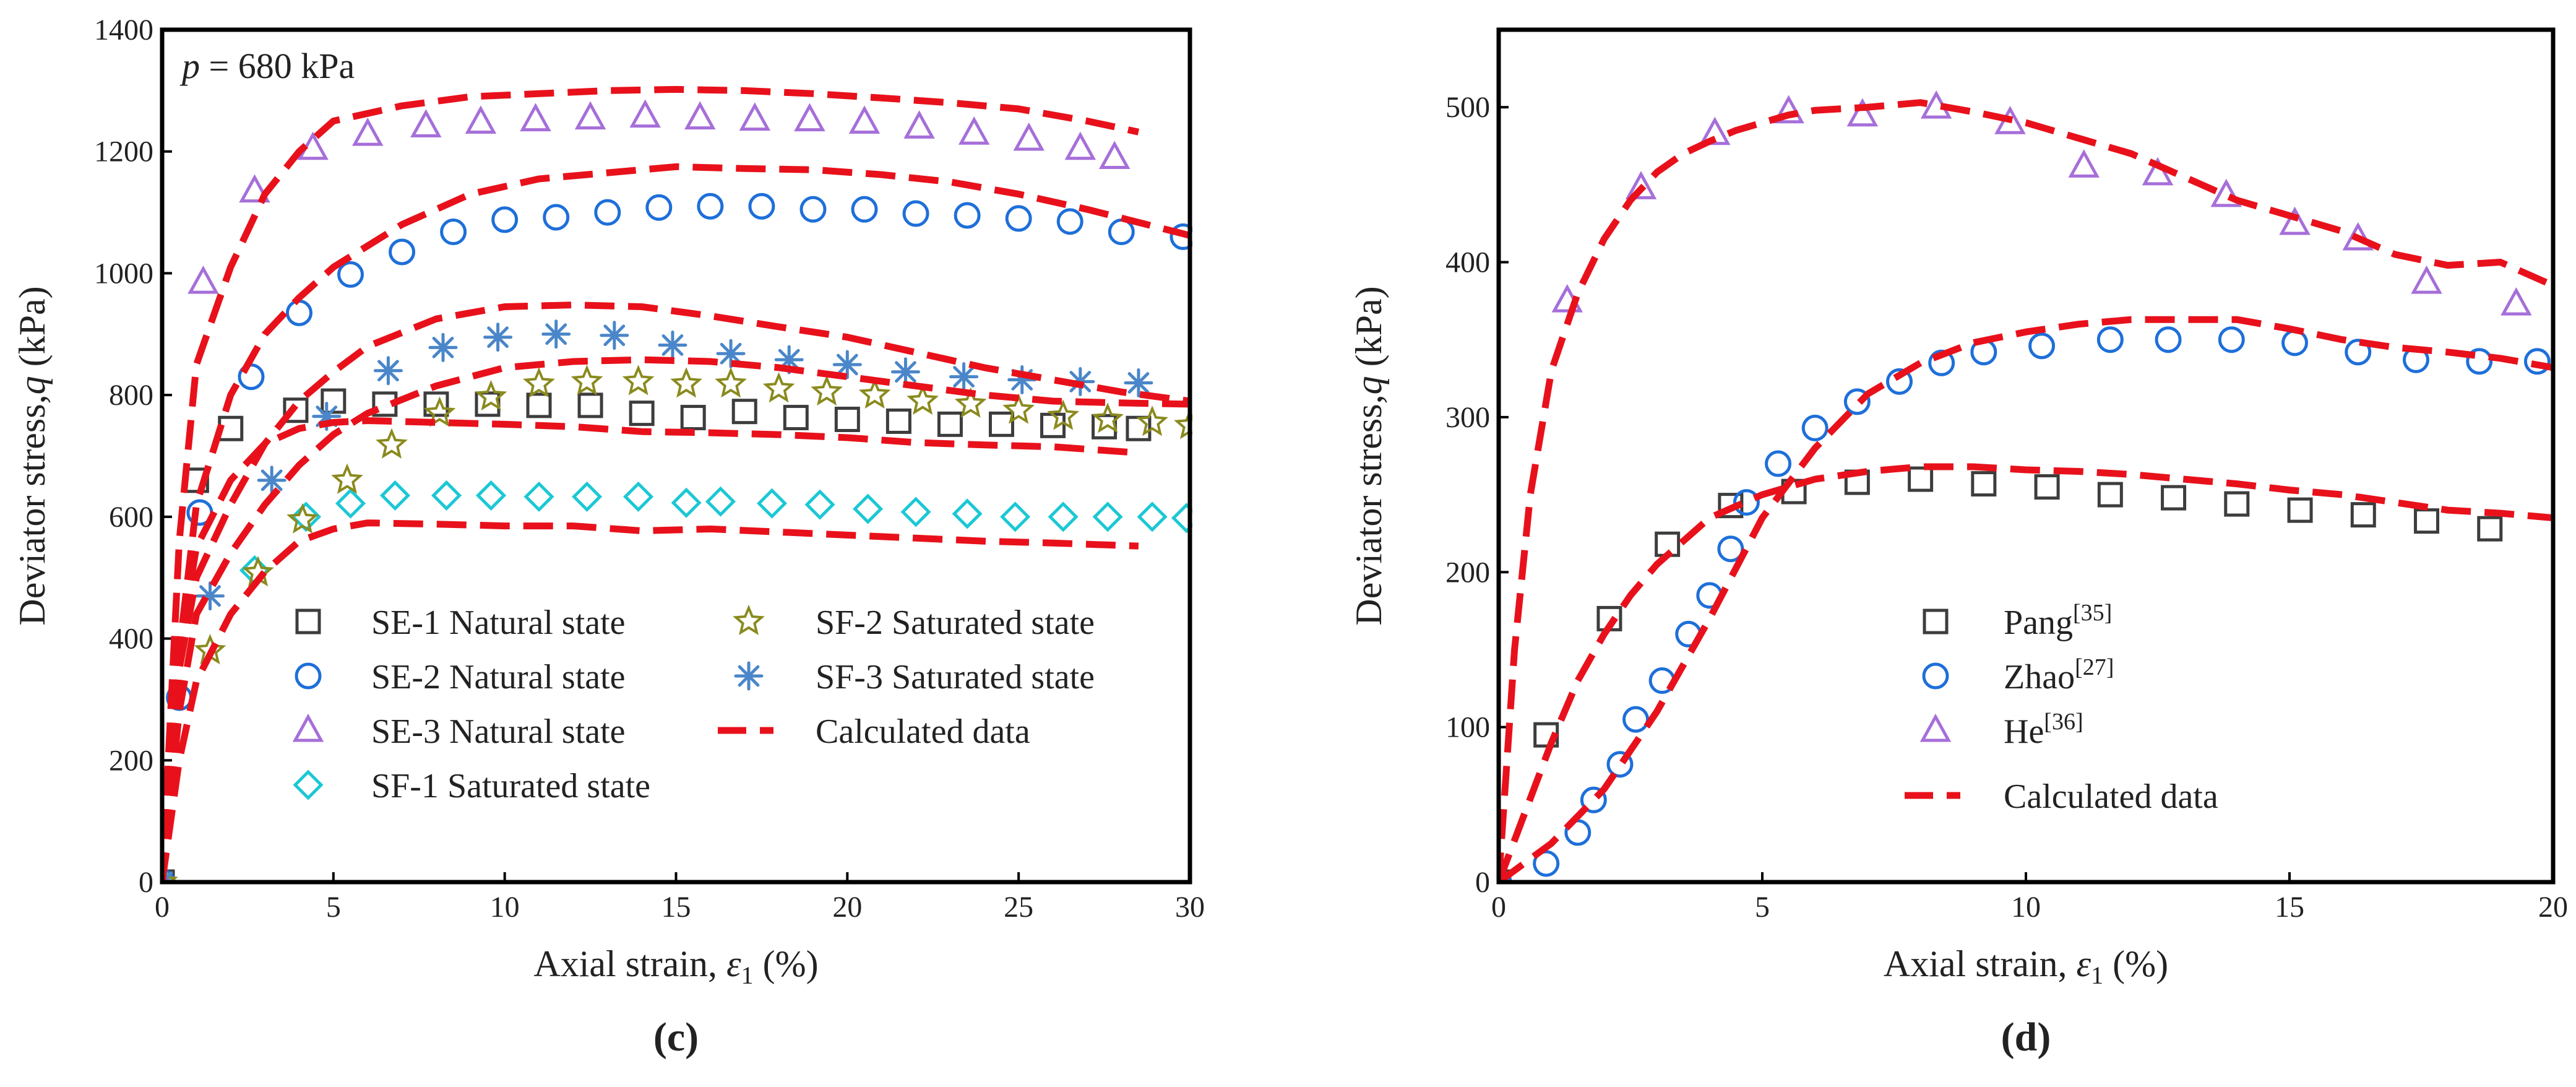  I want to click on x-tick-label: 25, so click(1018, 907).